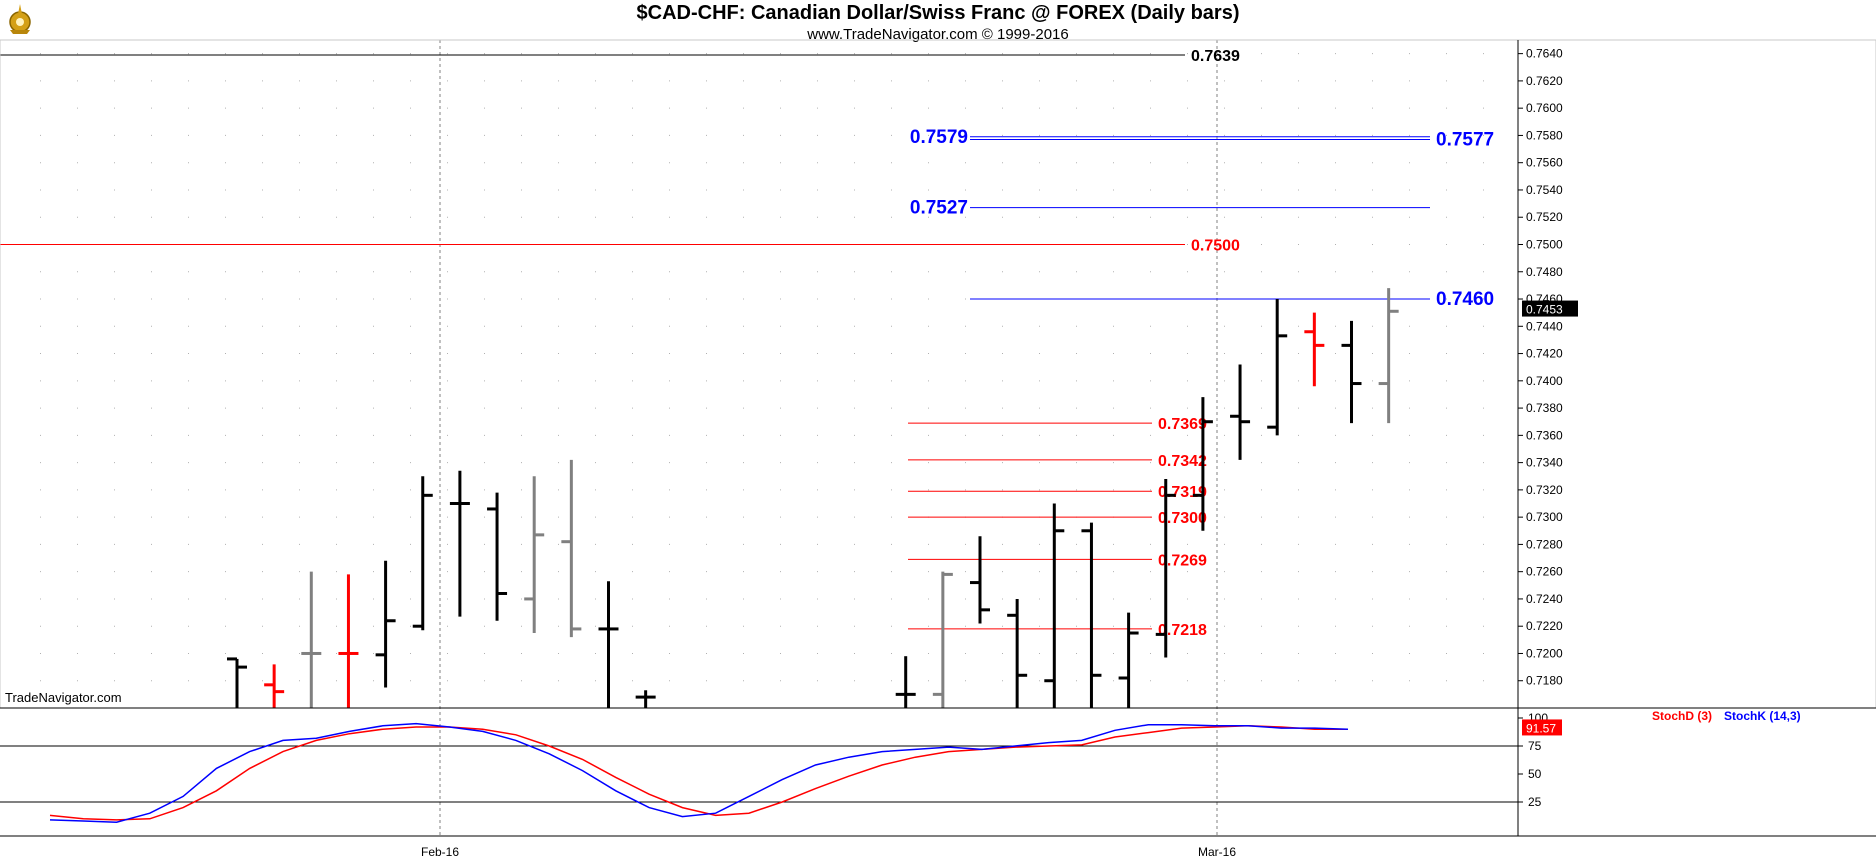 Image resolution: width=1876 pixels, height=863 pixels. I want to click on price-tick-label: 0.7600, so click(1544, 108).